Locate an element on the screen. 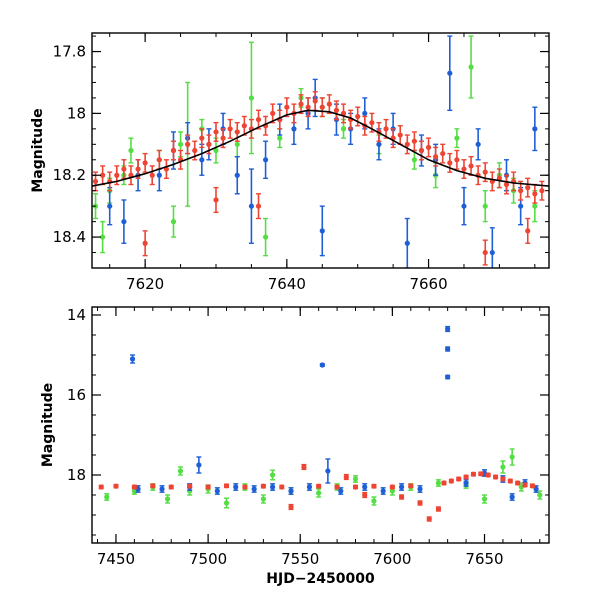 The width and height of the screenshot is (600, 600). x-tick-label: 7550 is located at coordinates (300, 559).